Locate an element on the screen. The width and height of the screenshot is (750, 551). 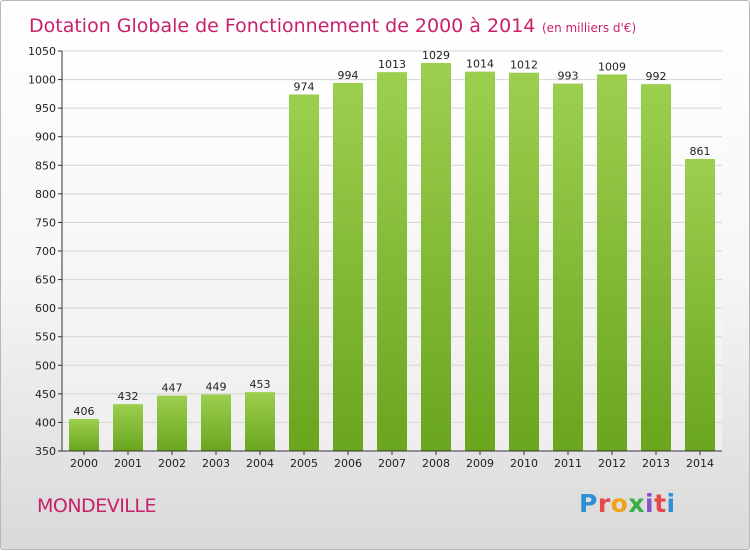
x-tick-label: 2005 is located at coordinates (304, 463).